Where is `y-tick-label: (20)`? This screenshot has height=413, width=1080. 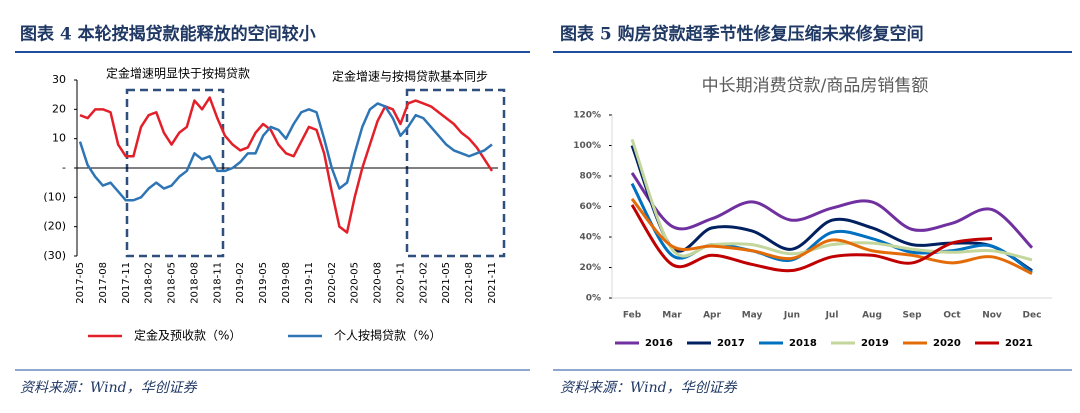 y-tick-label: (20) is located at coordinates (54, 226).